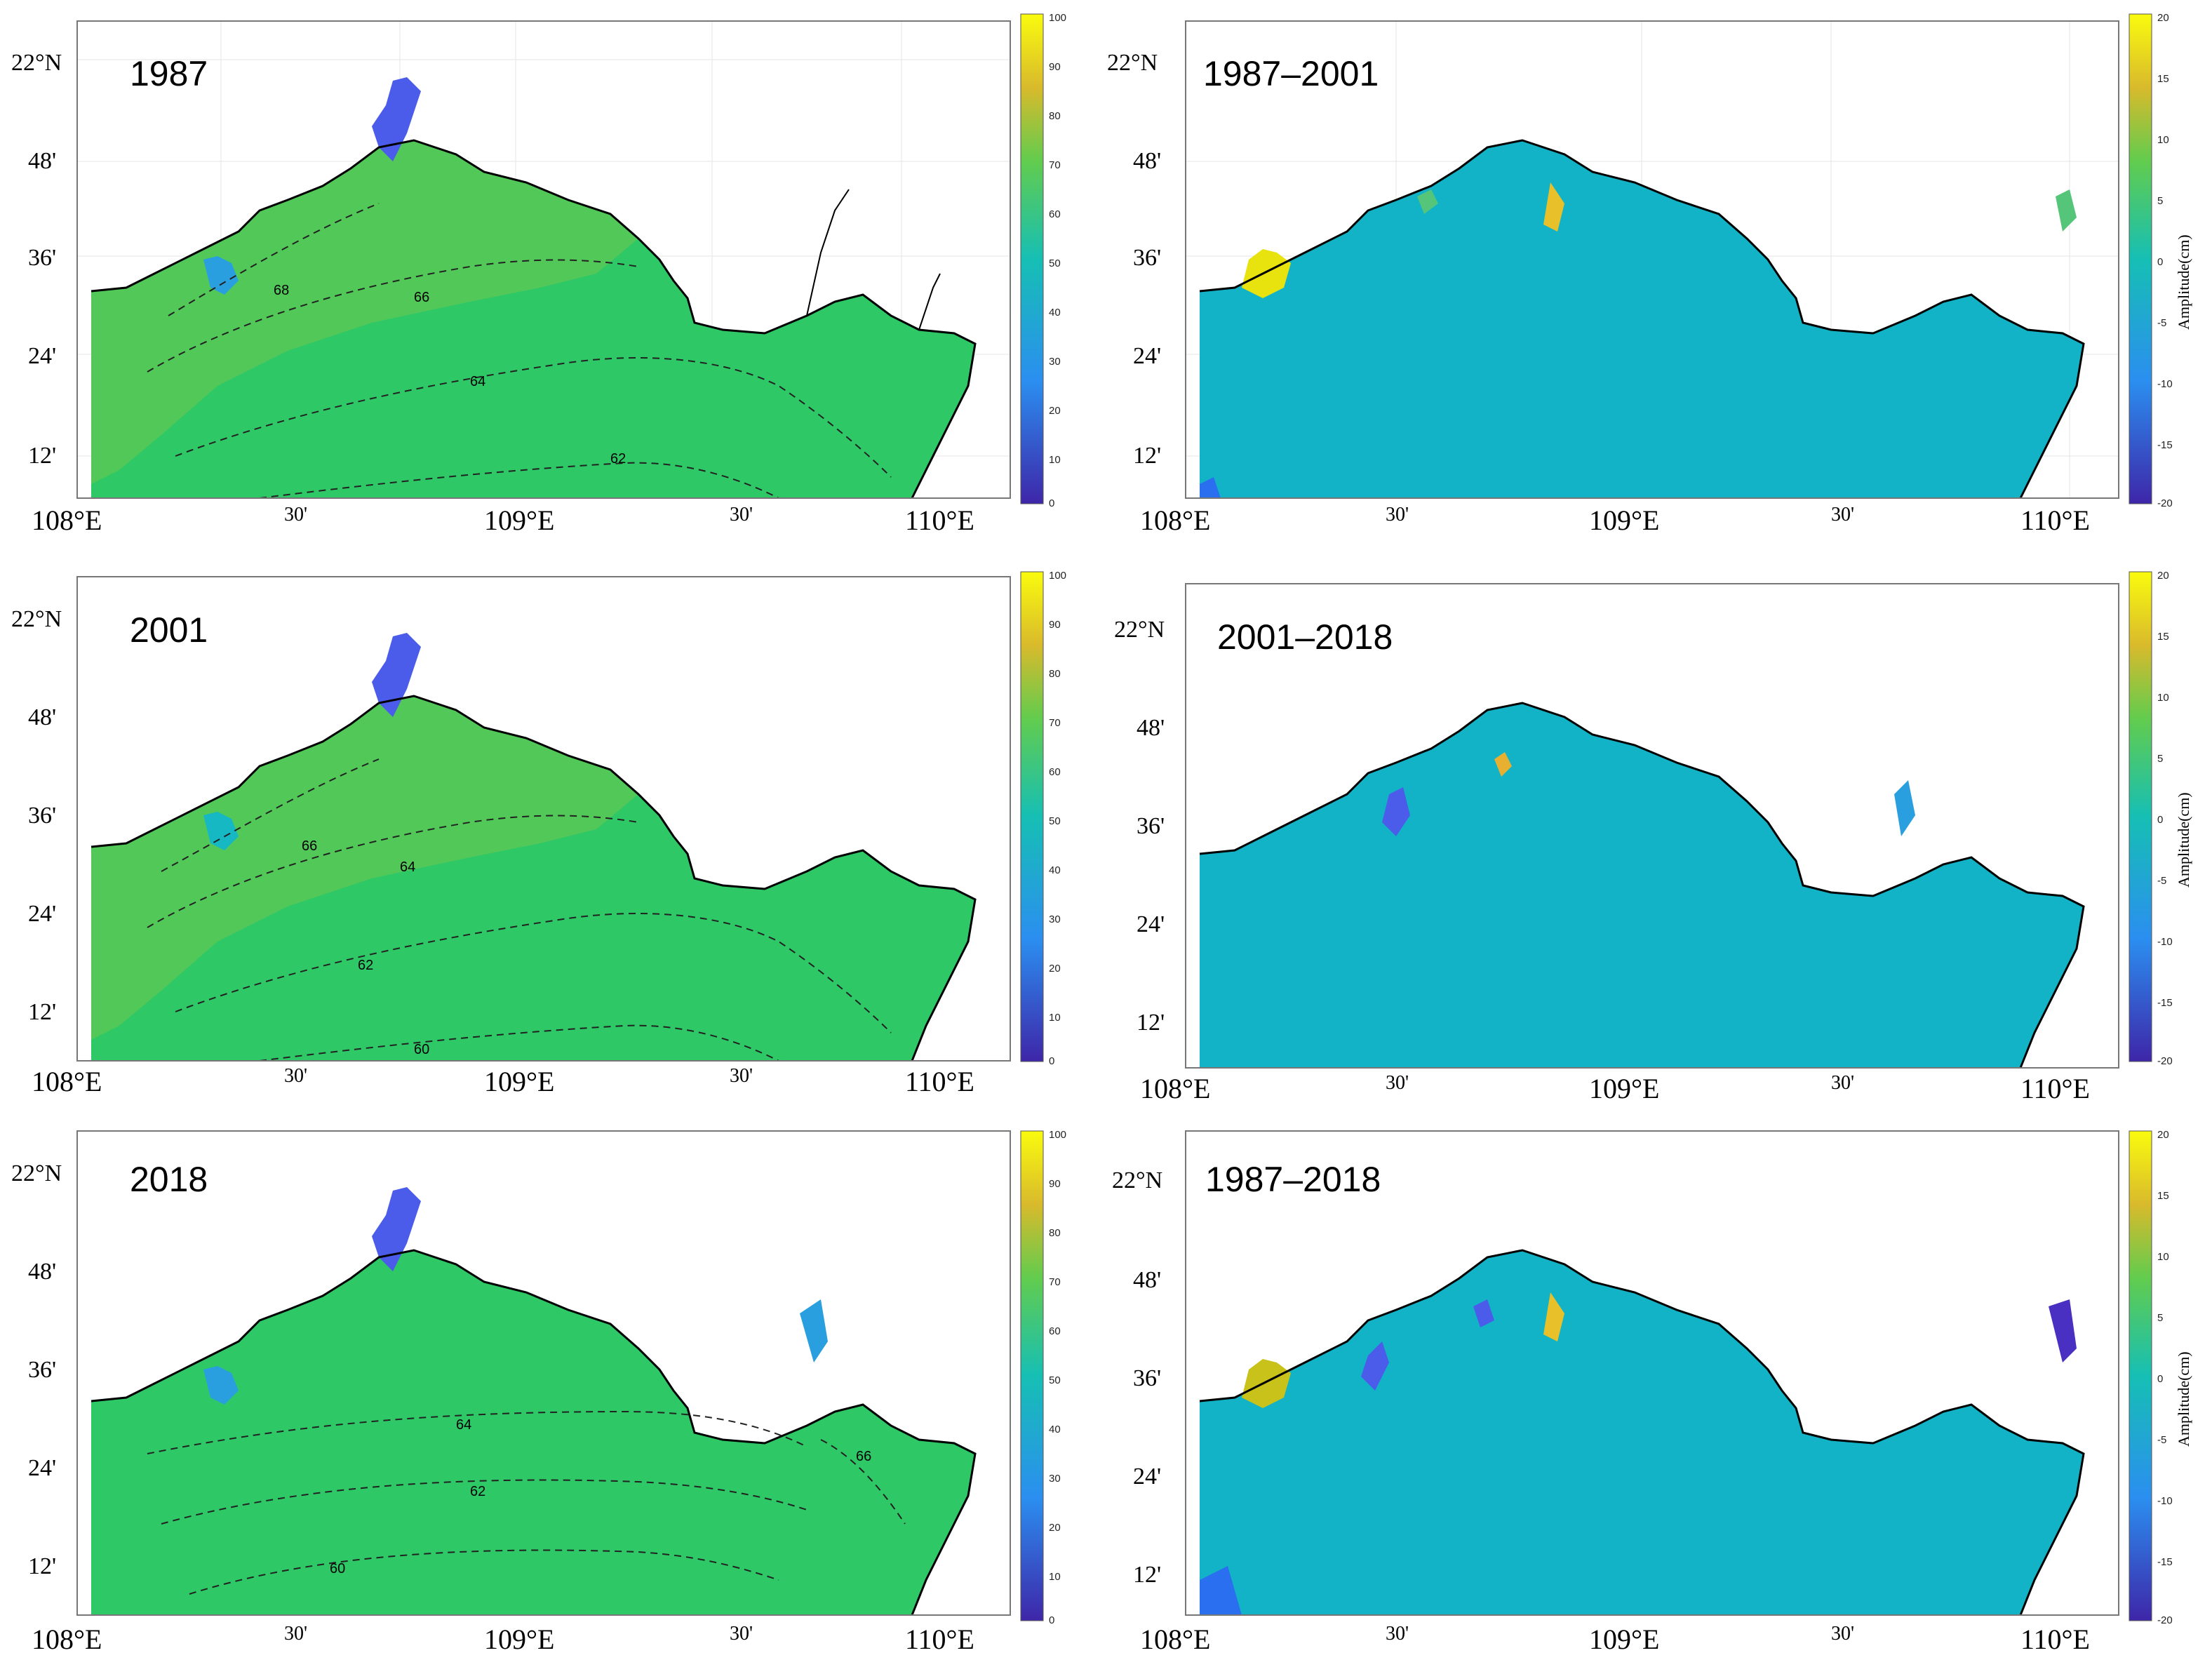 The height and width of the screenshot is (1667, 2212). What do you see at coordinates (1652, 826) in the screenshot?
I see `panel-2001-2018` at bounding box center [1652, 826].